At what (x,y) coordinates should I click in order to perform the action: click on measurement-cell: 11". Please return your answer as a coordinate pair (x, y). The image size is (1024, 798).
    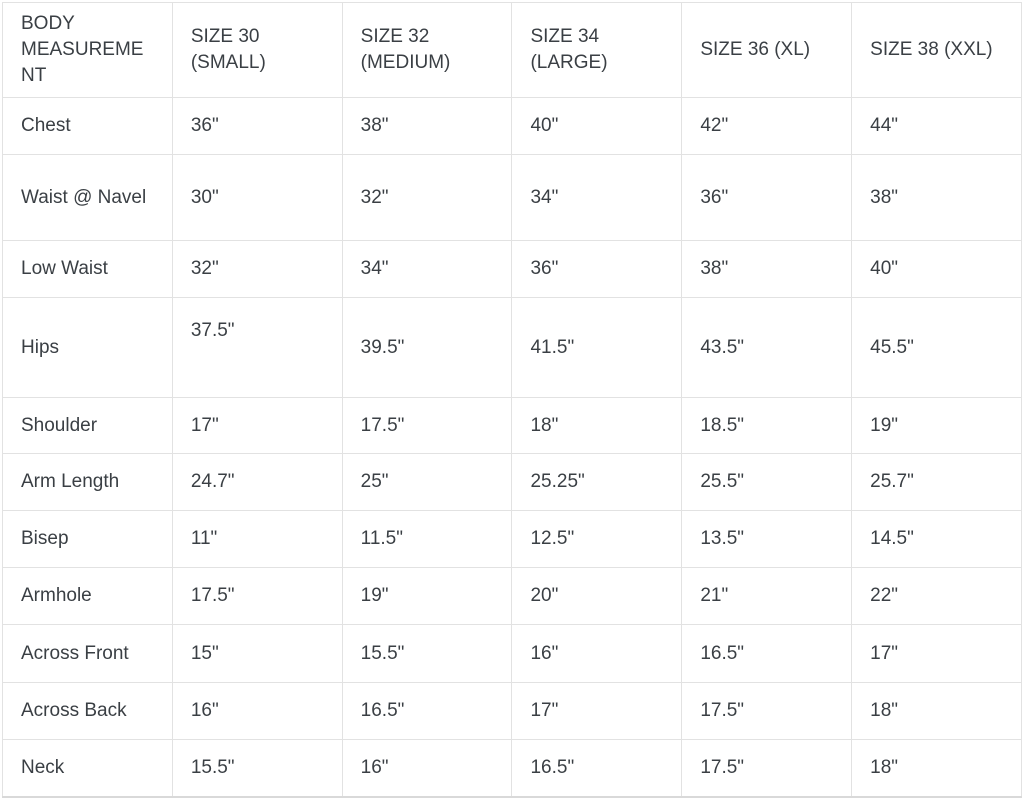
    Looking at the image, I should click on (257, 539).